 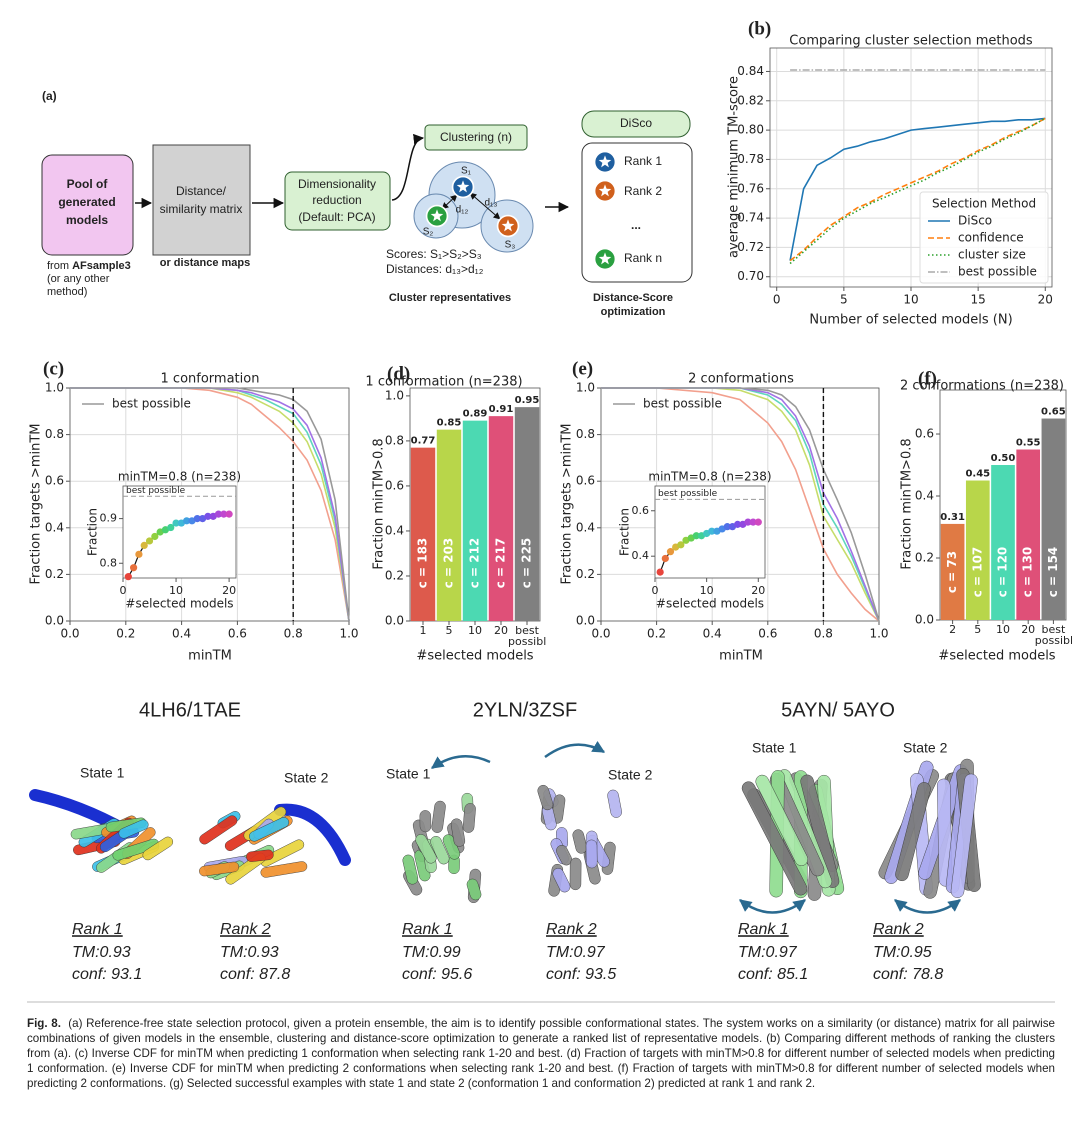 I want to click on y-tick-label: 1.0, so click(x=54, y=388).